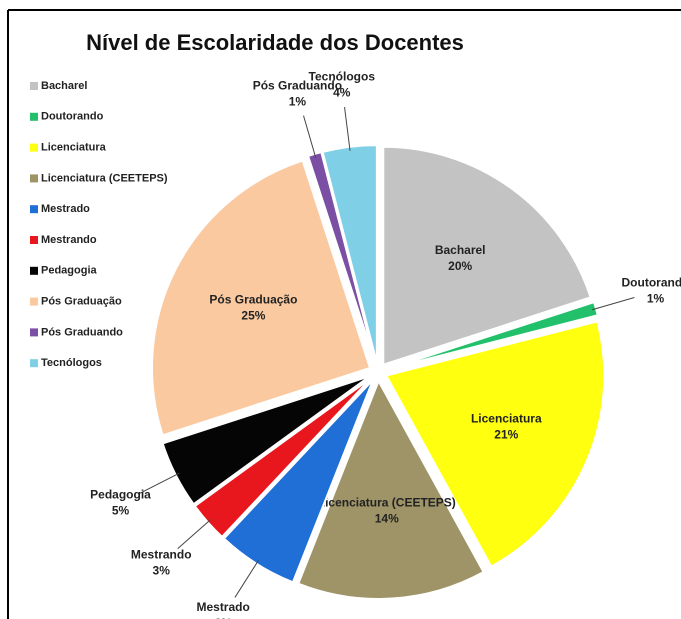 Image resolution: width=681 pixels, height=619 pixels. What do you see at coordinates (161, 554) in the screenshot?
I see `data-label-name: Mestrando` at bounding box center [161, 554].